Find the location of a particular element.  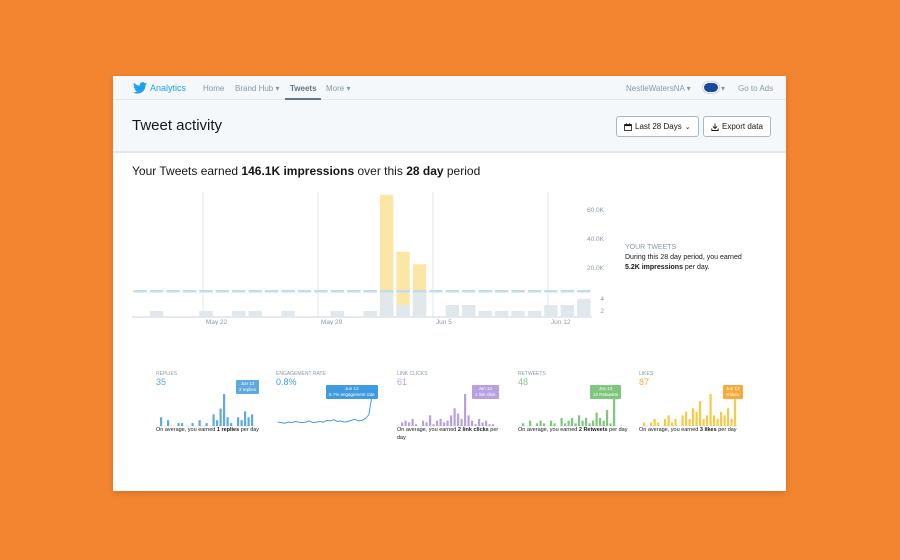

avatar is located at coordinates (711, 87).